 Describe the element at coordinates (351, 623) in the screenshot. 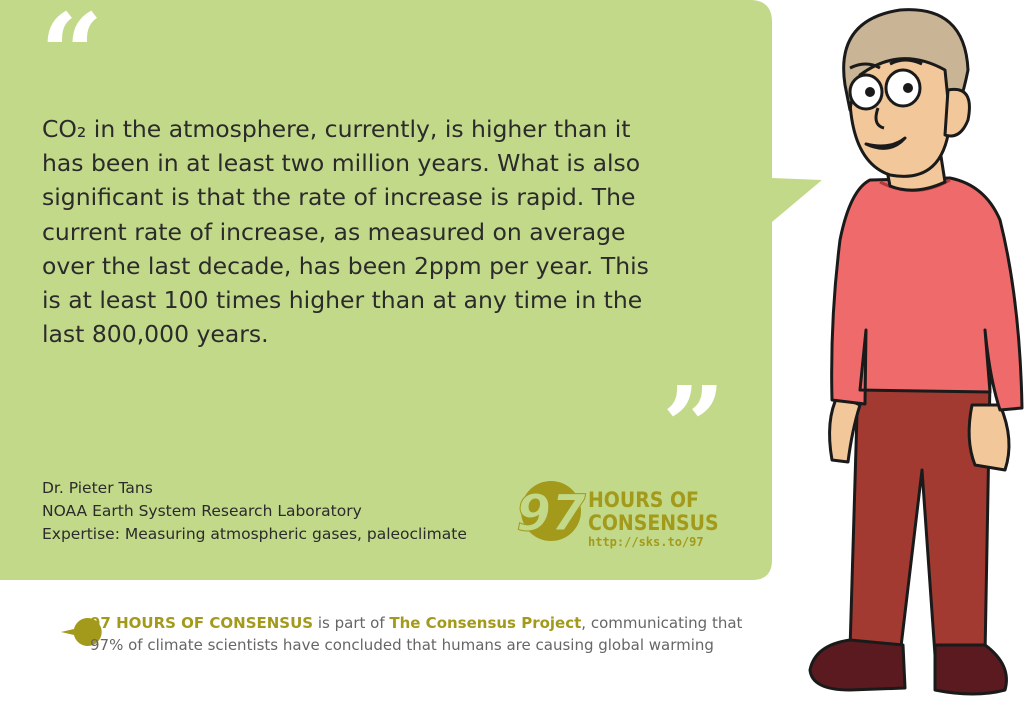

I see `footer-text: is part of` at that location.